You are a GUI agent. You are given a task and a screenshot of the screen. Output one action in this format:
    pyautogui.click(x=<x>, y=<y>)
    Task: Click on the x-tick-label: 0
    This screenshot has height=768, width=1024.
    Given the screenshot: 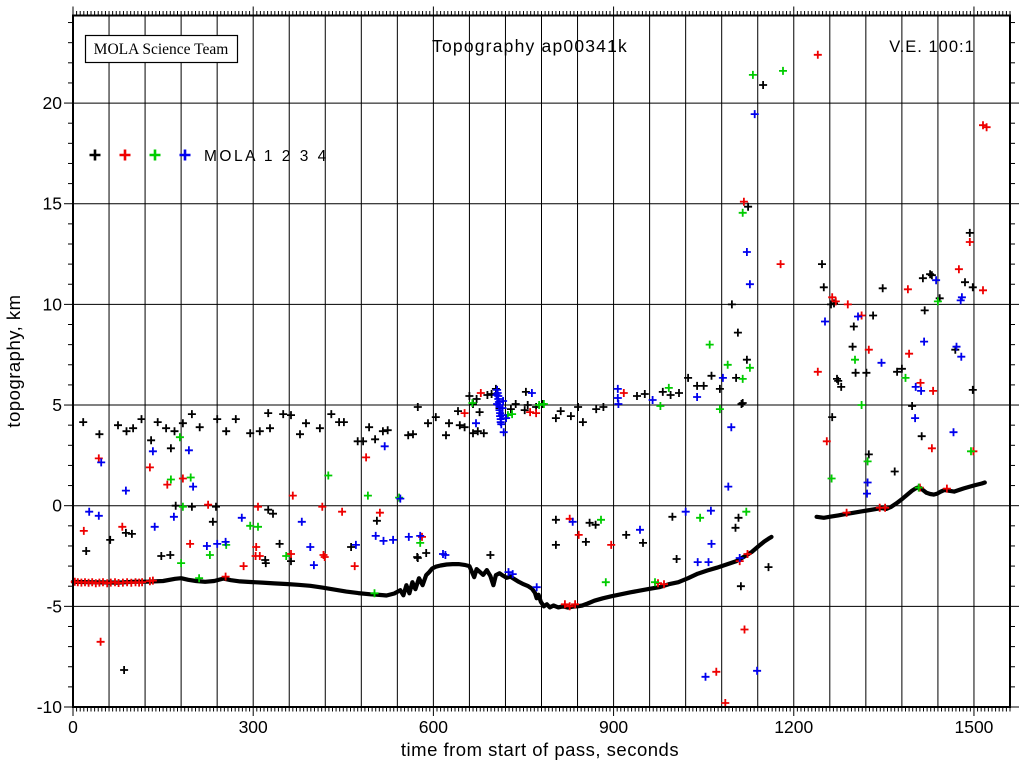 What is the action you would take?
    pyautogui.click(x=73, y=727)
    